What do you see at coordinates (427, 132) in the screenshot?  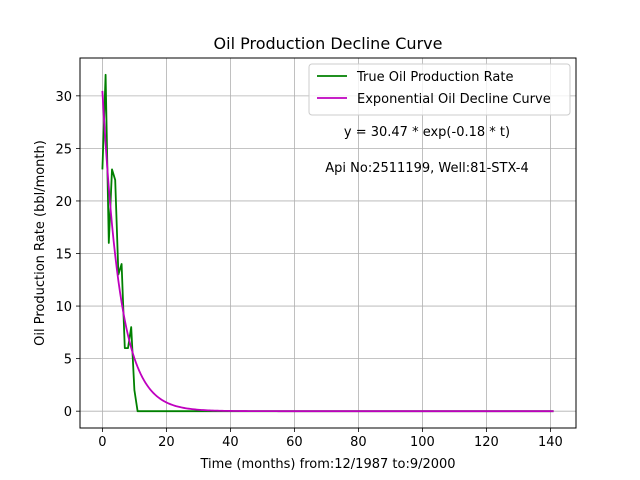 I see `equation-annotation: y = 30.47 * exp(-0.18 * t)` at bounding box center [427, 132].